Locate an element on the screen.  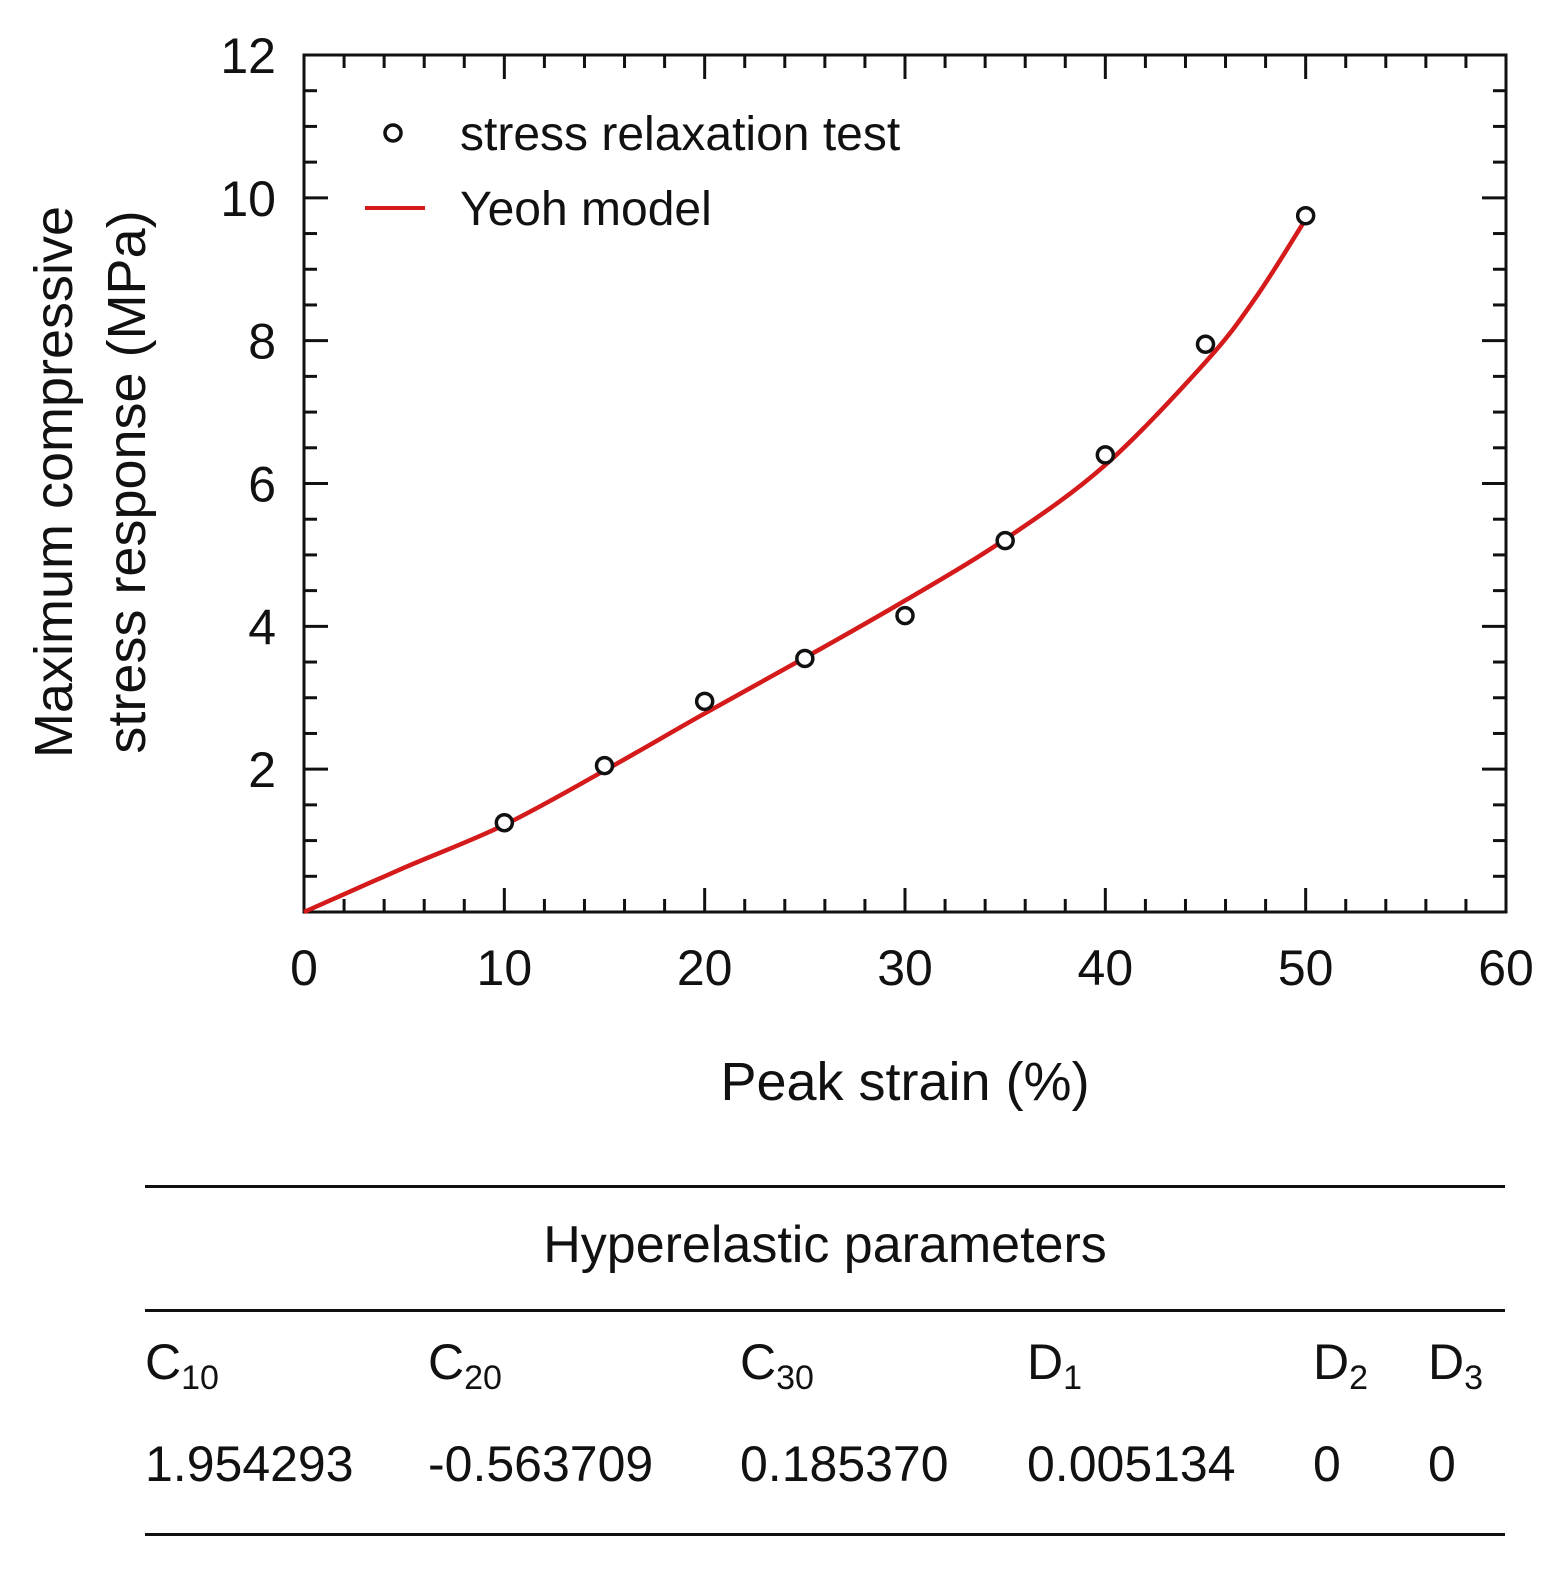
x-tick-label: 60 is located at coordinates (1506, 968).